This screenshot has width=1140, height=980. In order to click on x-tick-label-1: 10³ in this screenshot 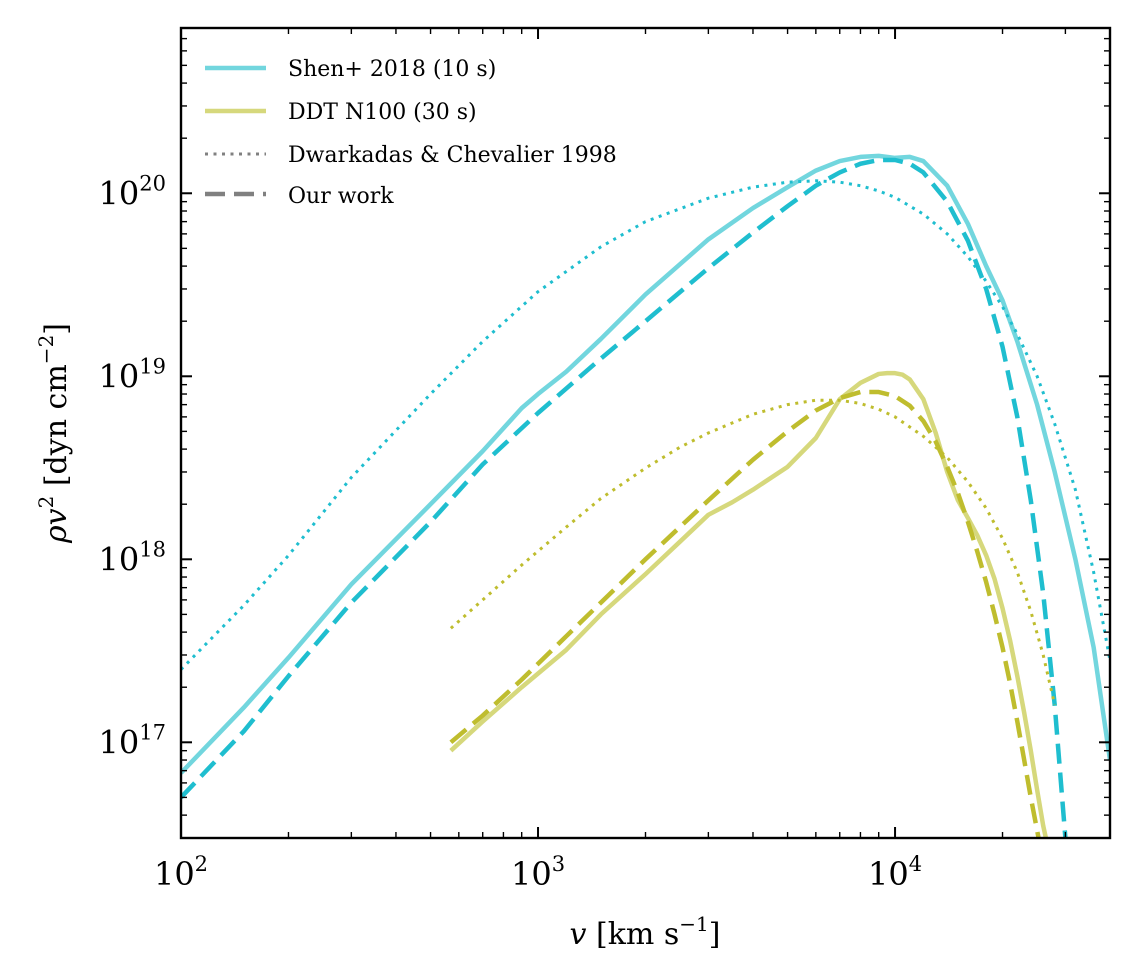, I will do `click(538, 872)`.